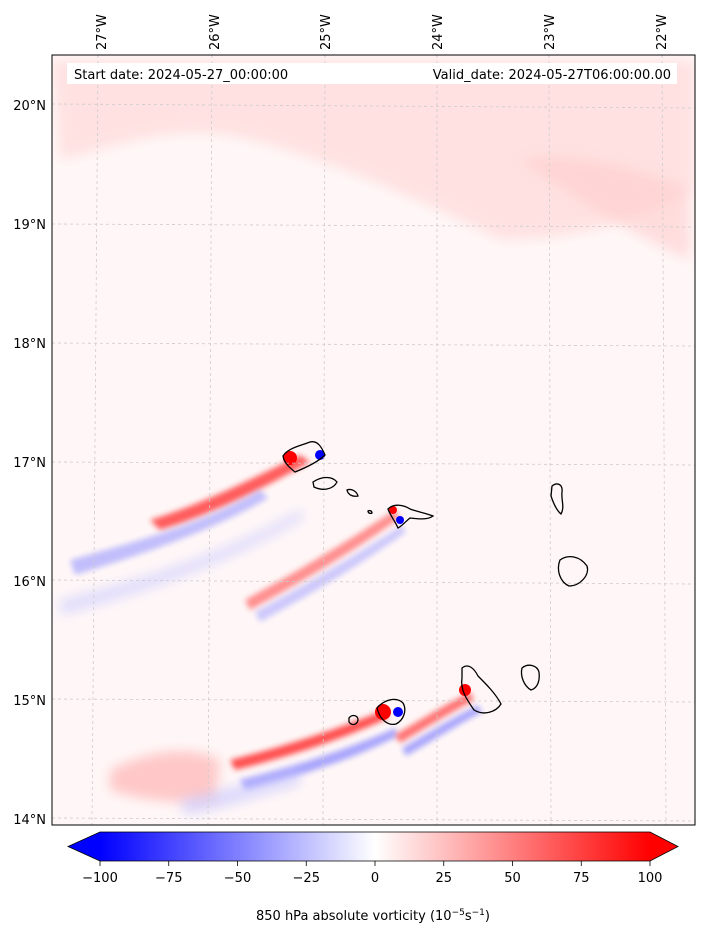 This screenshot has width=703, height=936. I want to click on north-negative-streak, so click(169, 532).